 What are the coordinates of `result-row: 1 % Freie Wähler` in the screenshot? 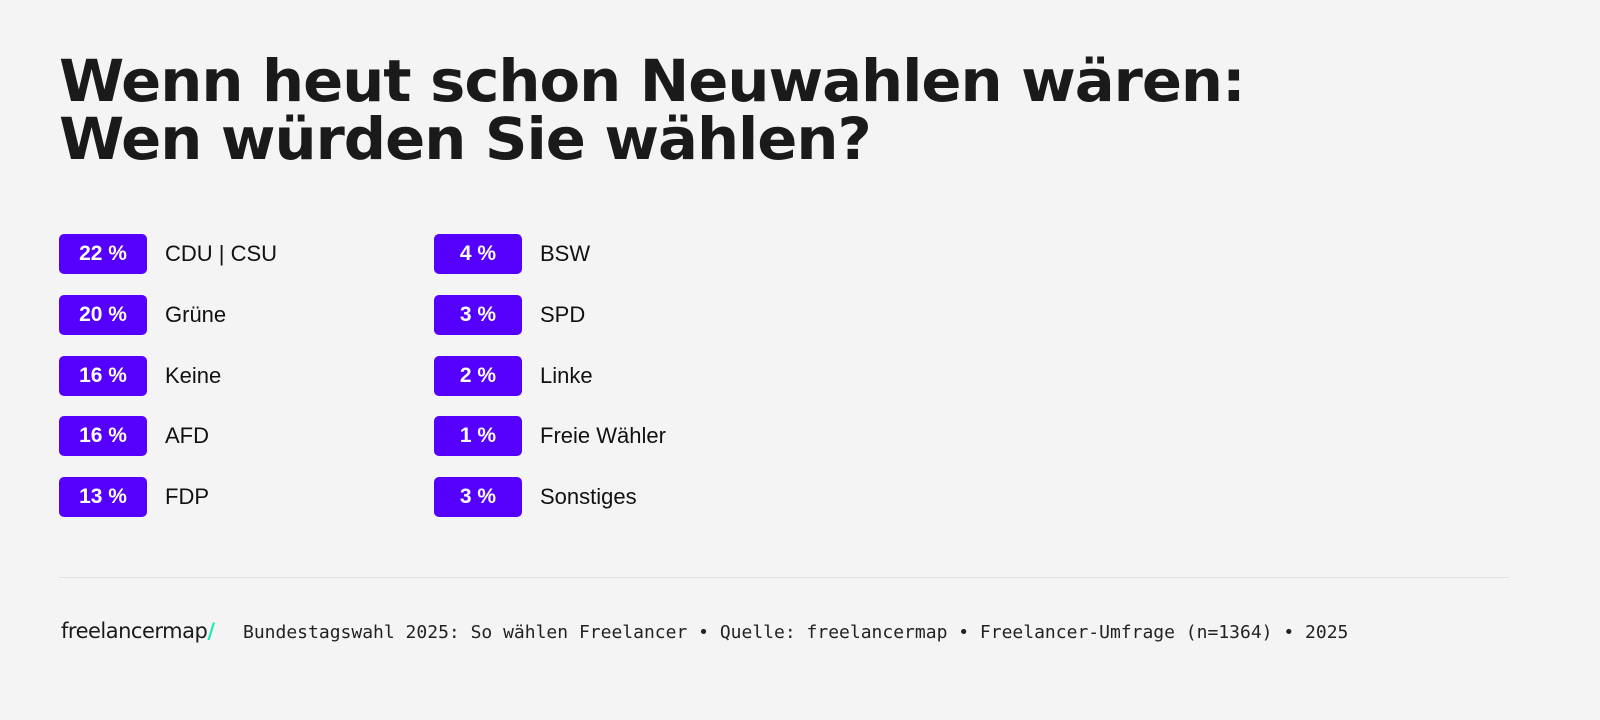 It's located at (550, 436).